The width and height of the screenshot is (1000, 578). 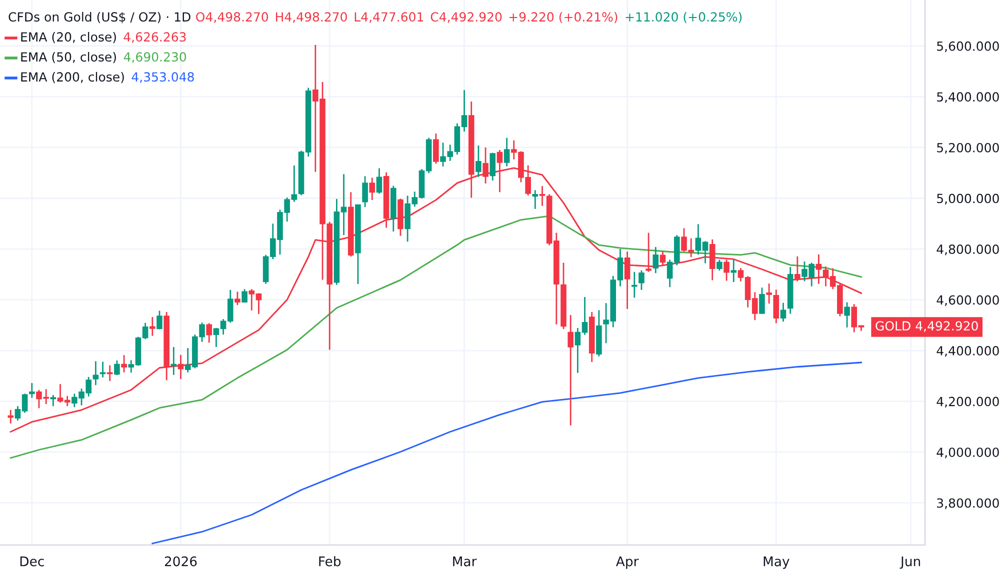 What do you see at coordinates (910, 562) in the screenshot?
I see `x-tick-label: Jun` at bounding box center [910, 562].